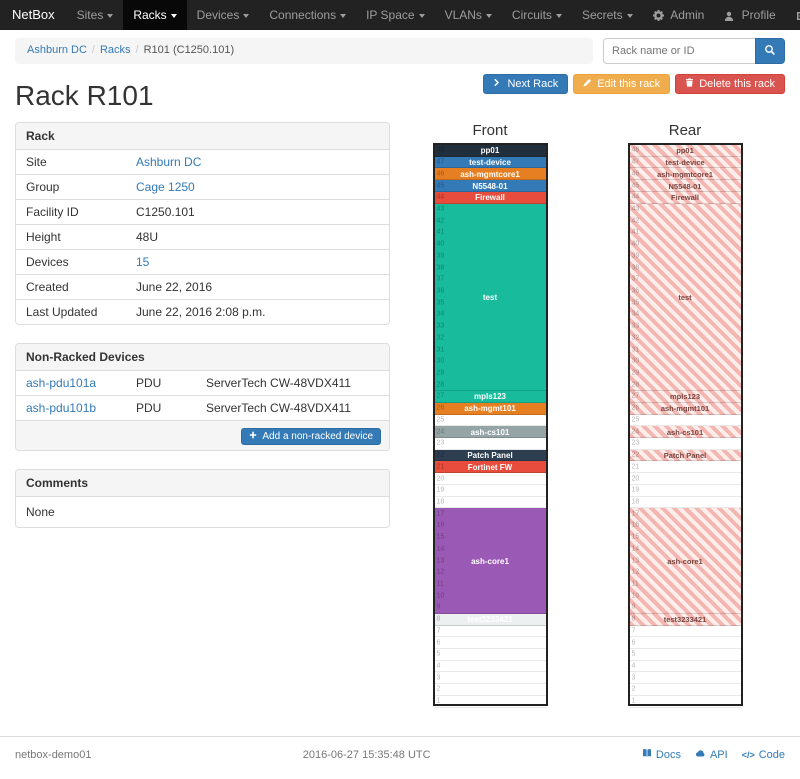  What do you see at coordinates (440, 303) in the screenshot?
I see `unit-number: 35` at bounding box center [440, 303].